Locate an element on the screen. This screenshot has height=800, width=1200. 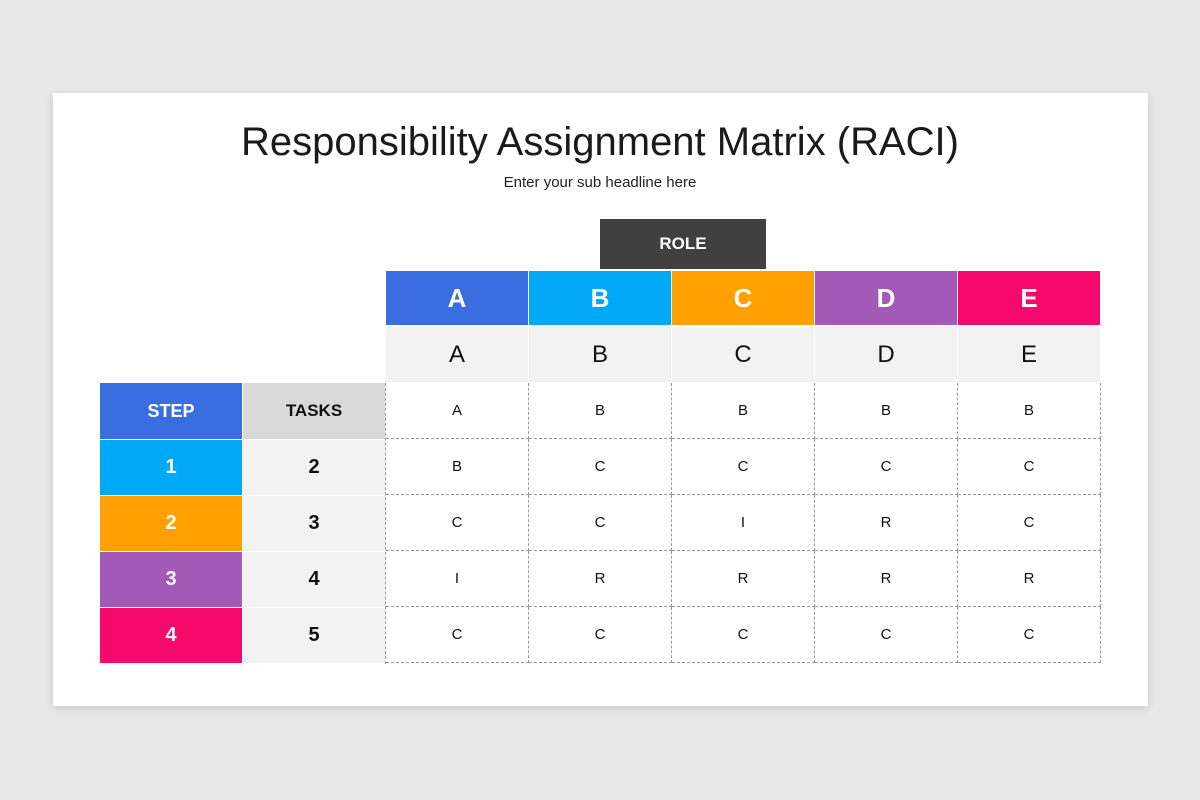
task-number: 3 is located at coordinates (314, 523).